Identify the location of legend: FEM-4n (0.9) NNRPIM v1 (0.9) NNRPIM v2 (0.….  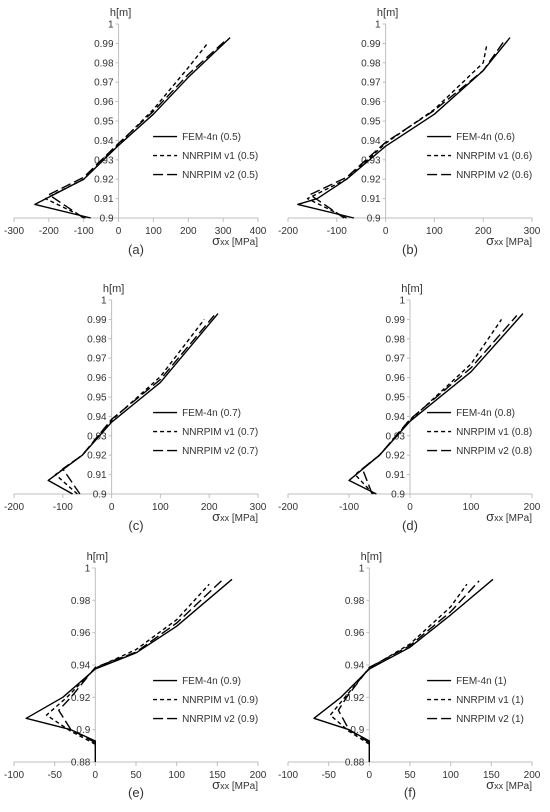
(205, 700).